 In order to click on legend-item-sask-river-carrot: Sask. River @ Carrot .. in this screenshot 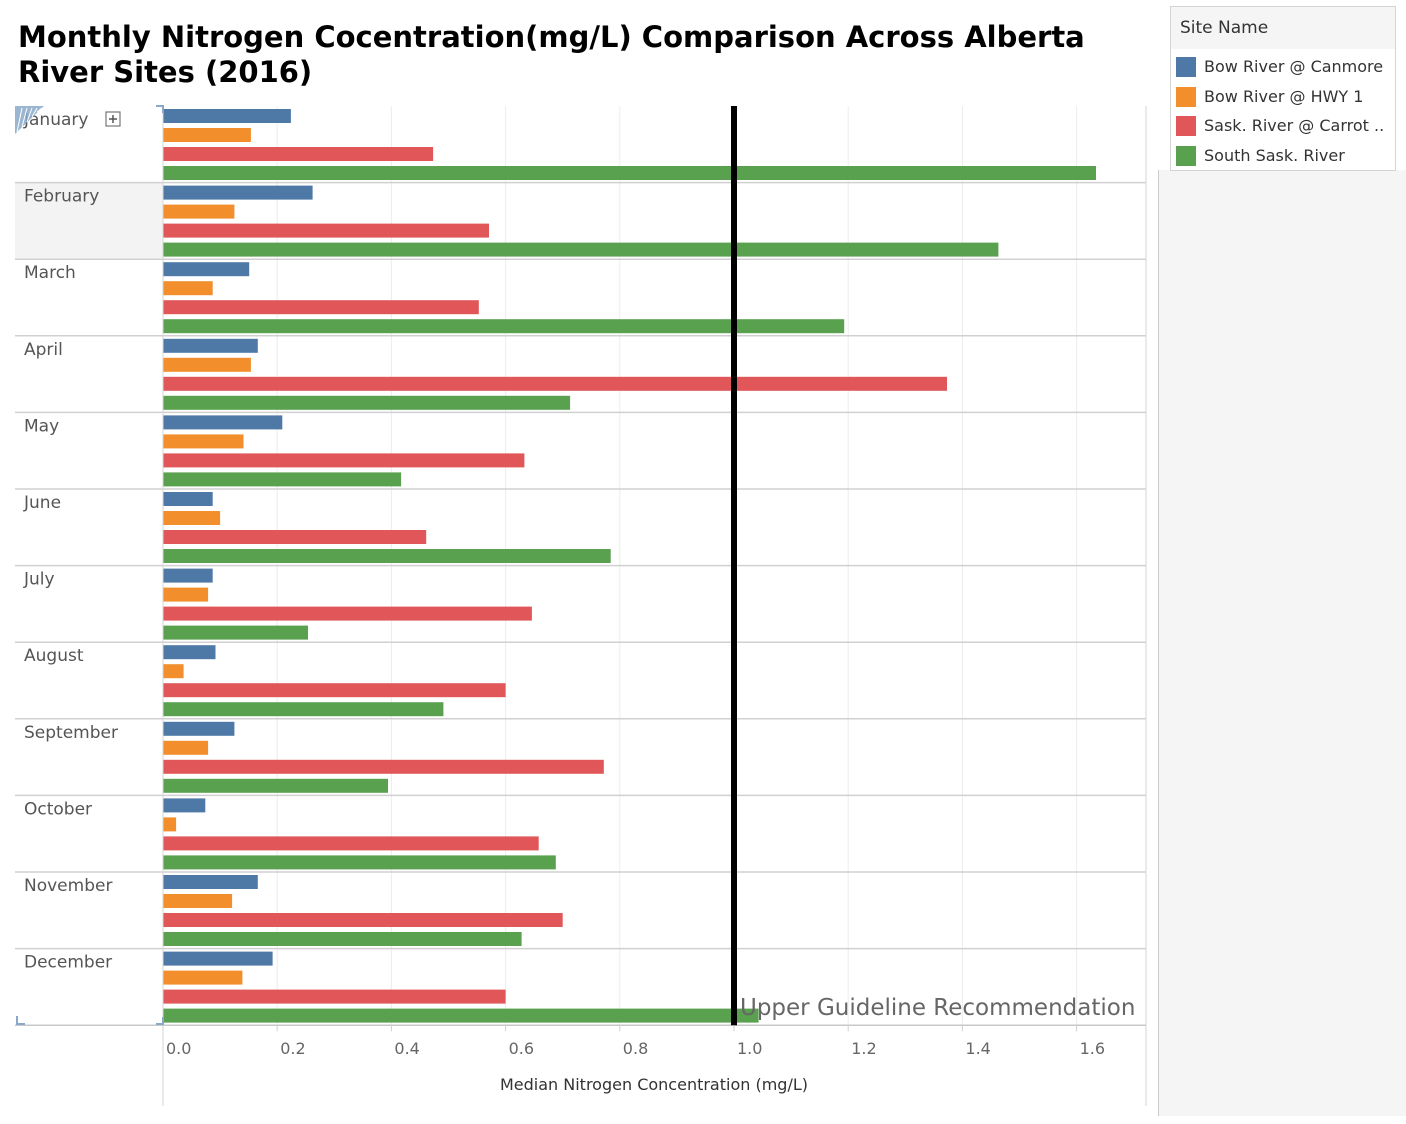, I will do `click(1284, 126)`.